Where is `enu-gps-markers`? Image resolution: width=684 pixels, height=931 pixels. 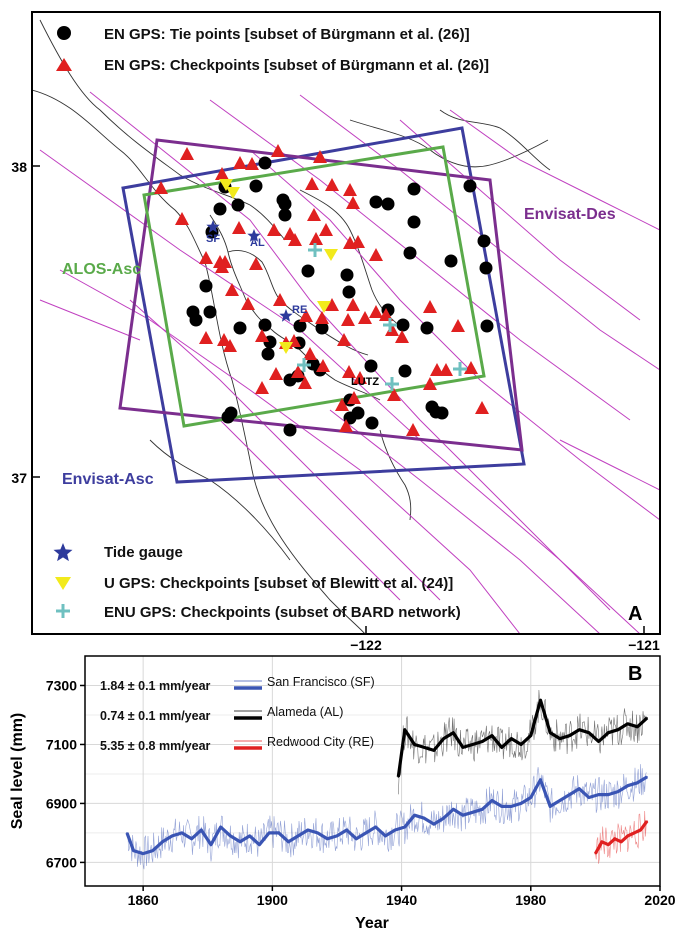
enu-gps-markers is located at coordinates (382, 317).